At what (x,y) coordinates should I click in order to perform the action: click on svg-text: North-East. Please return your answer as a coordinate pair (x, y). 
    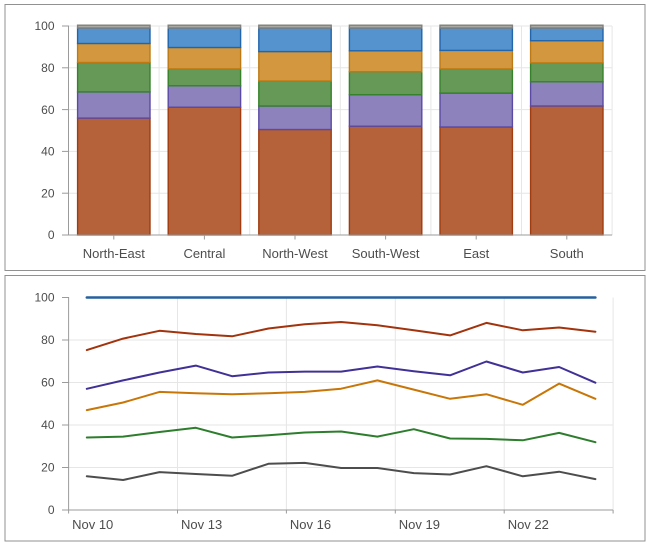
    Looking at the image, I should click on (114, 253).